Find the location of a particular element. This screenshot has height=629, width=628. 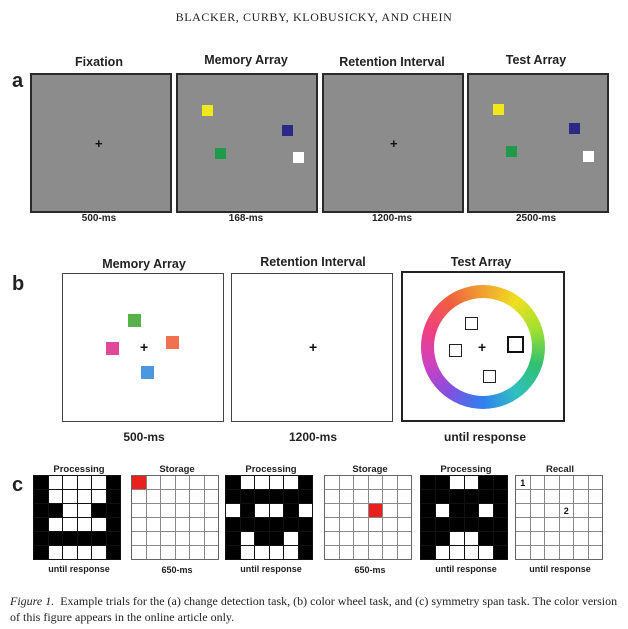

a-retention-screen: + is located at coordinates (393, 143).